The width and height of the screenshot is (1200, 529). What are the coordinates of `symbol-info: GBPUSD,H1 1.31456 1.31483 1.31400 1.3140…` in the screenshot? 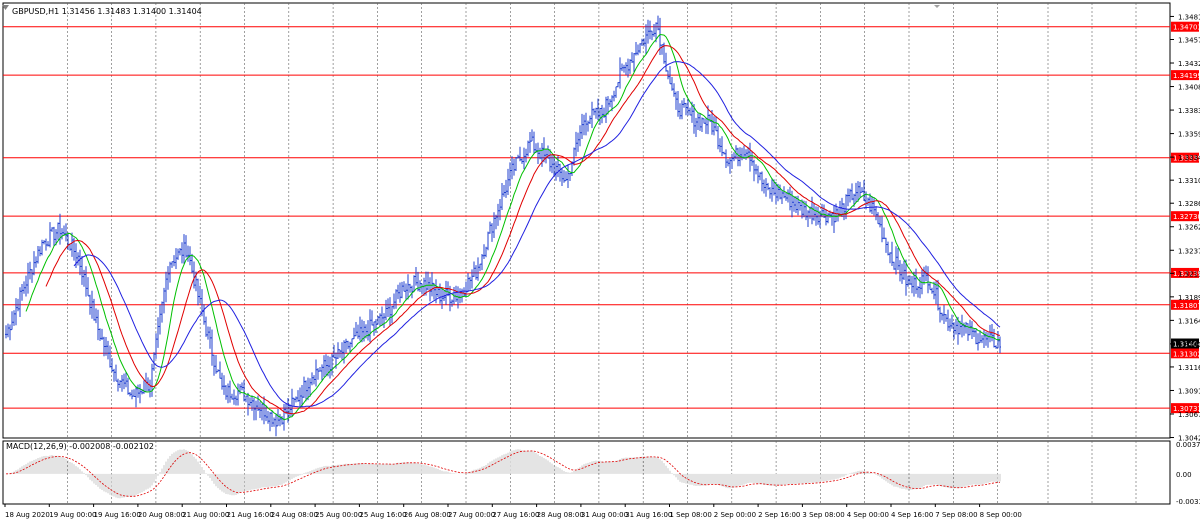 It's located at (107, 11).